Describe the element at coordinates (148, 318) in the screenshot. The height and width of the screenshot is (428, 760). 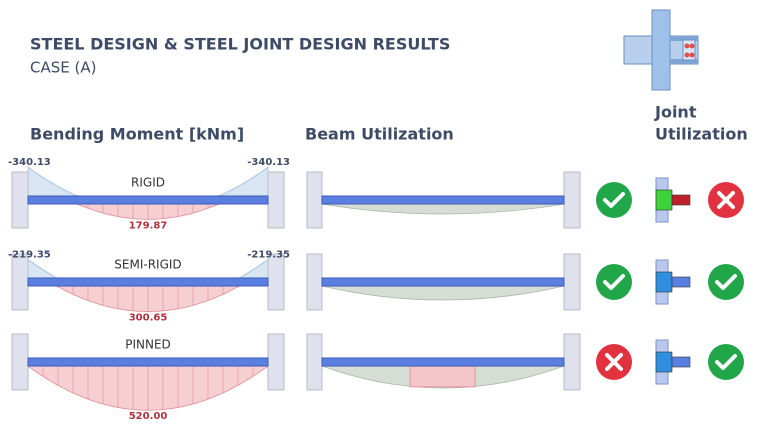
I see `moment-label: 300.65` at that location.